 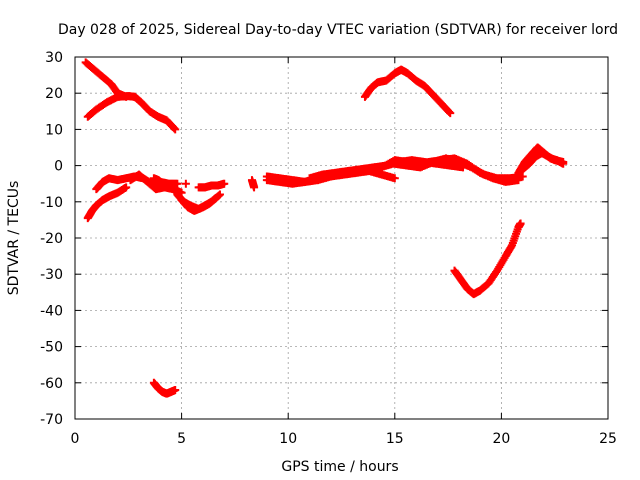 I want to click on y-tick-labels: 30 20 10 0 -10 -20 -30 -40 -50 -60 -70, so click(x=51, y=239).